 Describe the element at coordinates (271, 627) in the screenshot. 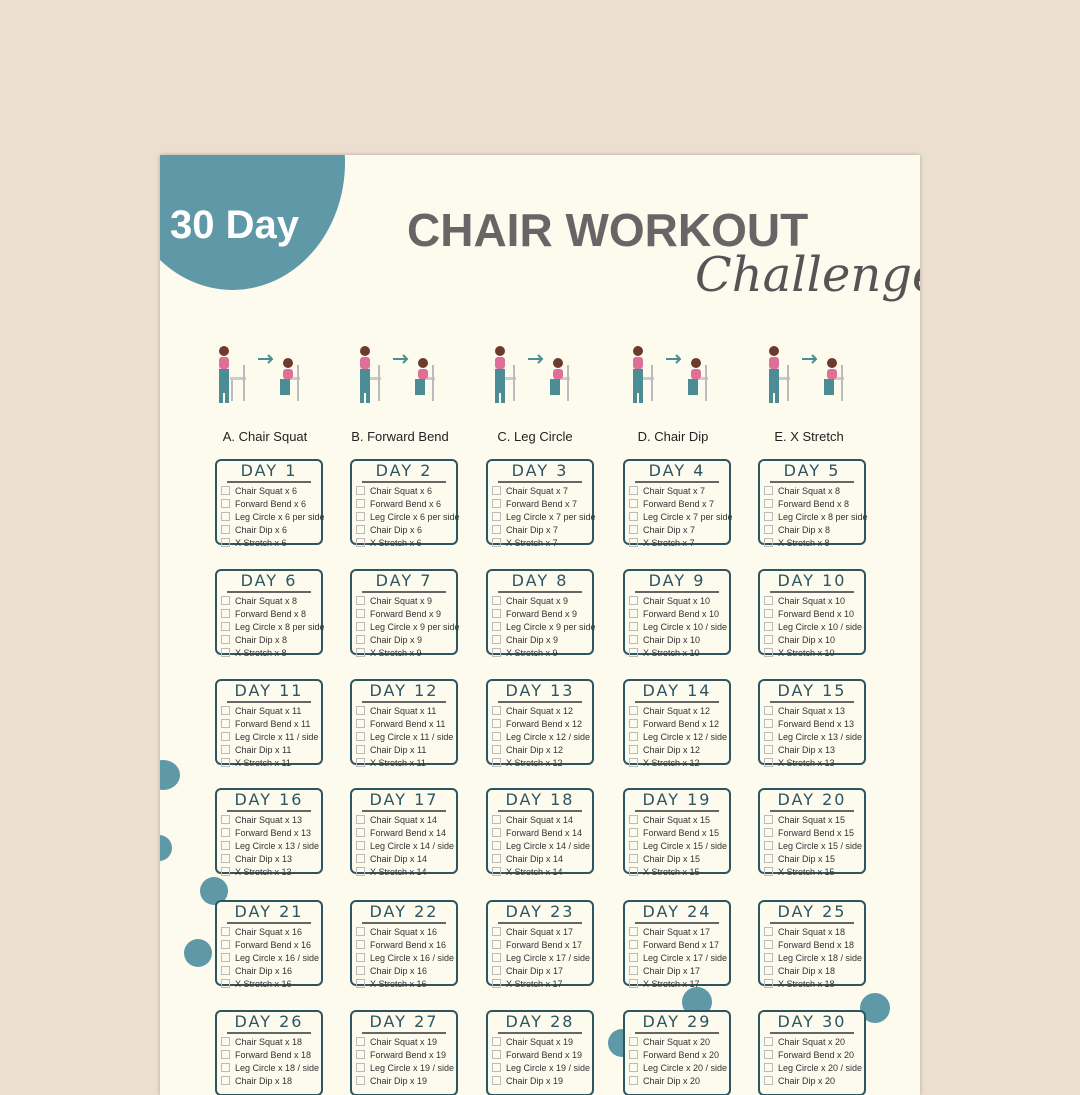

I see `checklist-item: Leg Circle x 8 per side` at that location.